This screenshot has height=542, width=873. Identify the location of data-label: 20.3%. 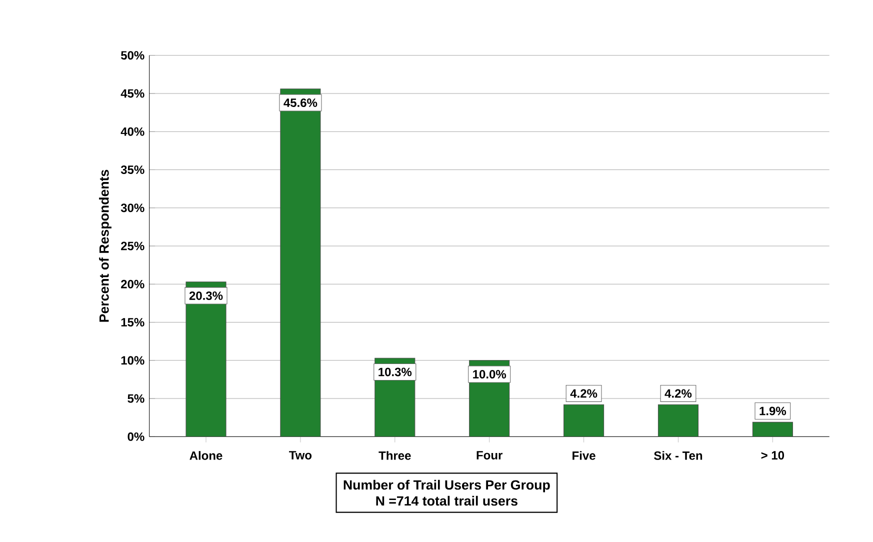
(206, 295).